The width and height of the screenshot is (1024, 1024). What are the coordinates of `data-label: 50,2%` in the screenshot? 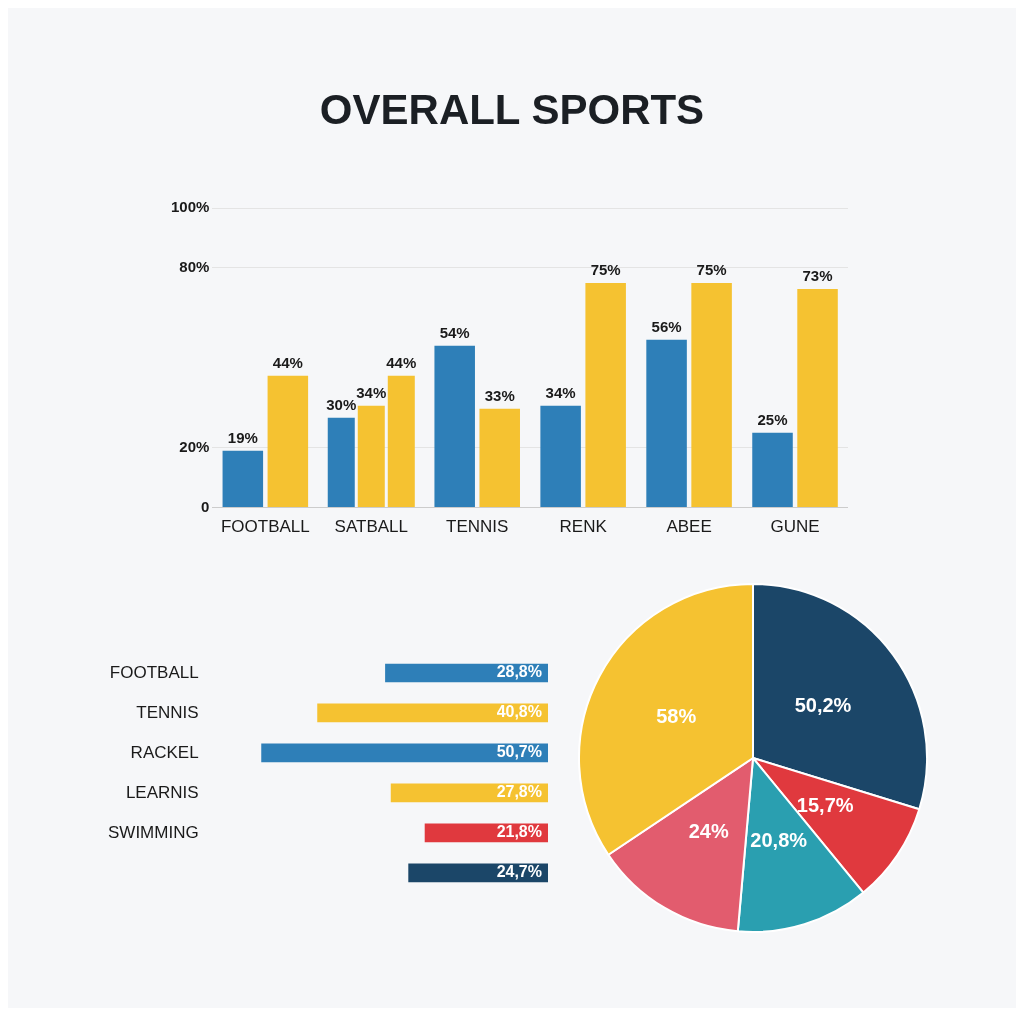 It's located at (823, 704).